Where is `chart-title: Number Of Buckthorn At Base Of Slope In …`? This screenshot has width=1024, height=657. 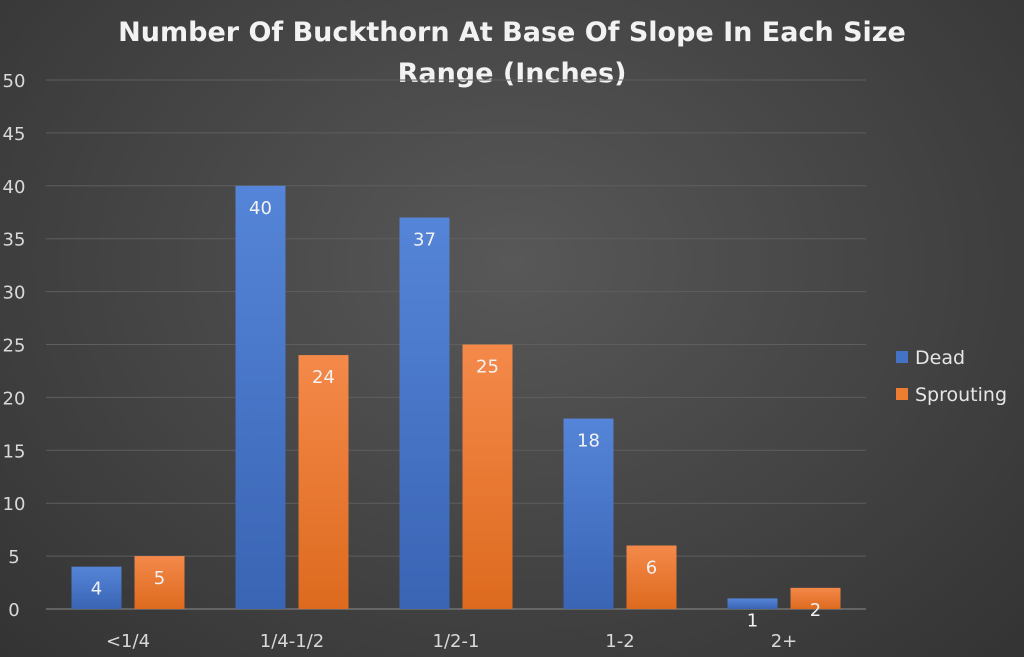
chart-title: Number Of Buckthorn At Base Of Slope In … is located at coordinates (512, 53).